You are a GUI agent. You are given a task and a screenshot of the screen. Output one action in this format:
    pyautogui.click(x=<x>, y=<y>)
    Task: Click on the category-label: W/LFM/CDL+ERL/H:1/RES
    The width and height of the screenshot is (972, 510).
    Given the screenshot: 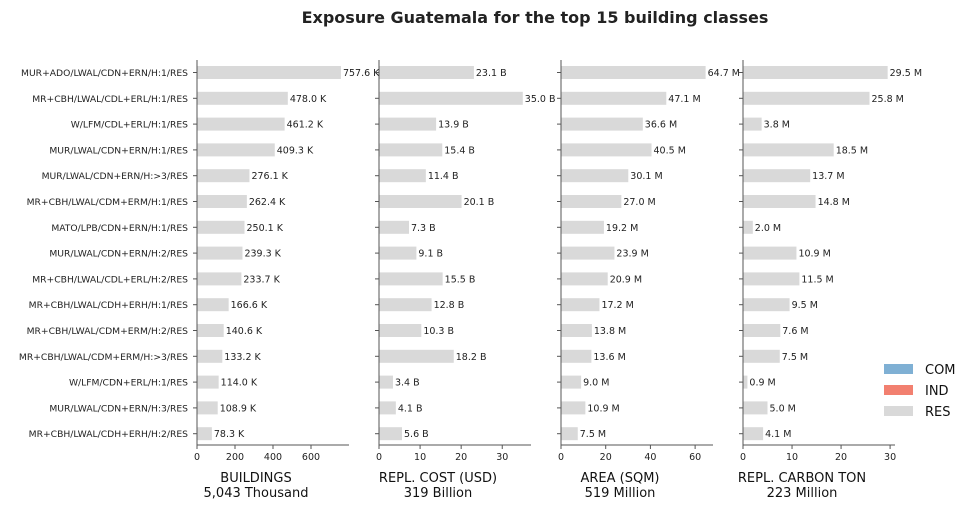 What is the action you would take?
    pyautogui.click(x=129, y=125)
    